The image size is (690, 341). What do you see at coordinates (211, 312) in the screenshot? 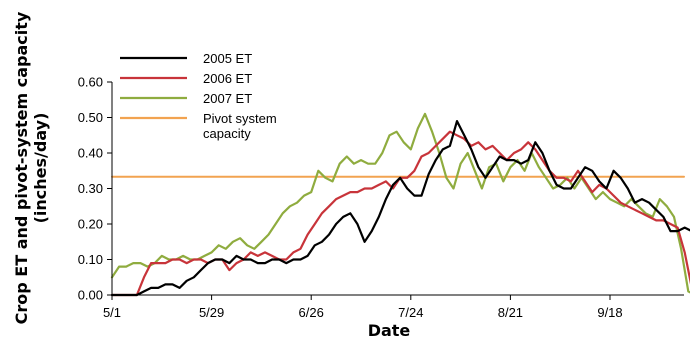
I see `x-tick-label: 5/29` at bounding box center [211, 312].